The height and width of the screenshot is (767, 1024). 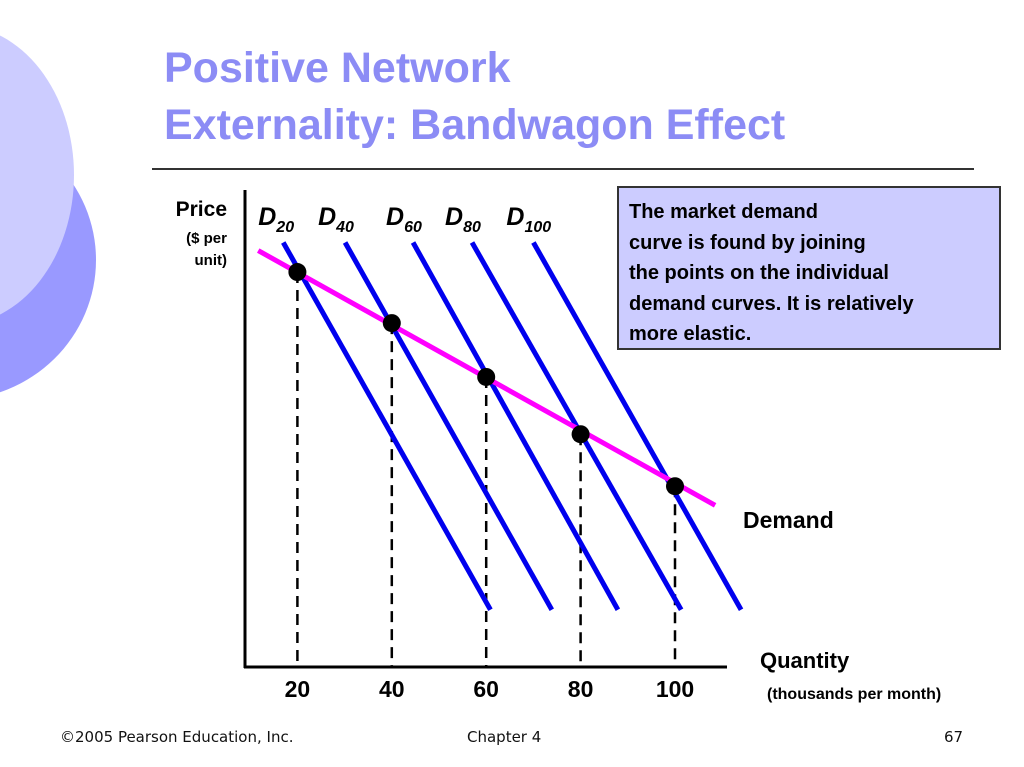 What do you see at coordinates (392, 689) in the screenshot?
I see `x-tick-label: 40` at bounding box center [392, 689].